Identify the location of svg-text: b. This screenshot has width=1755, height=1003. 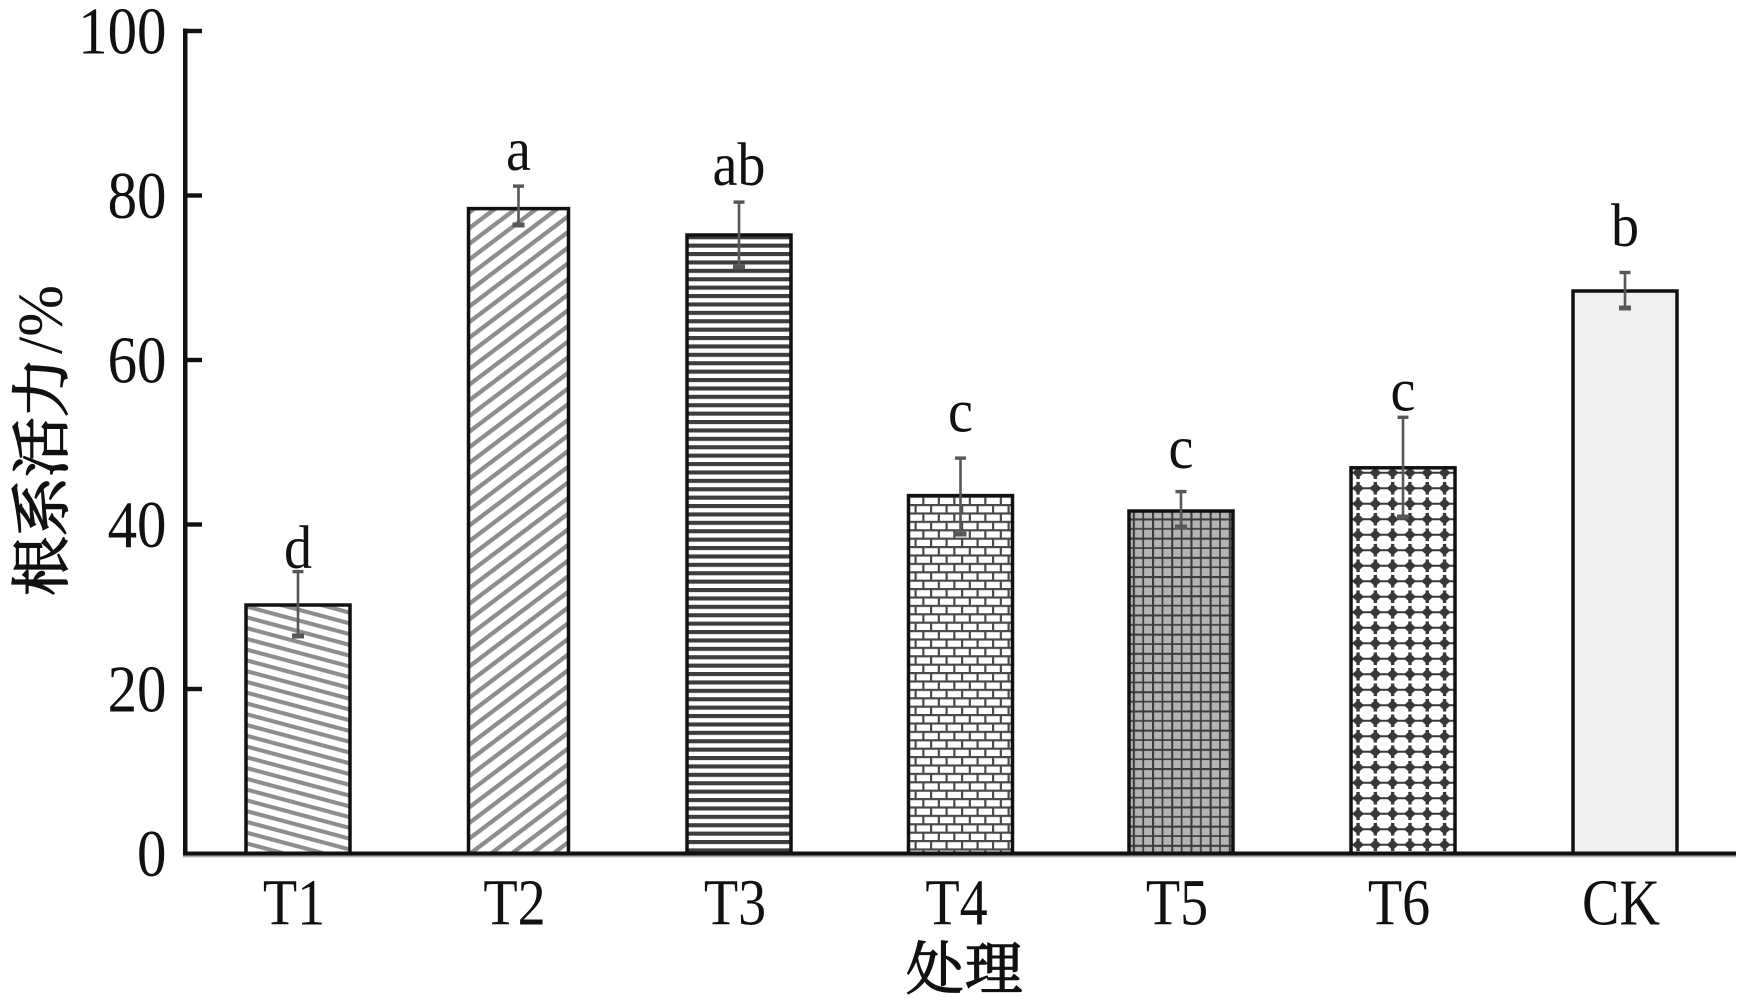
(1625, 226).